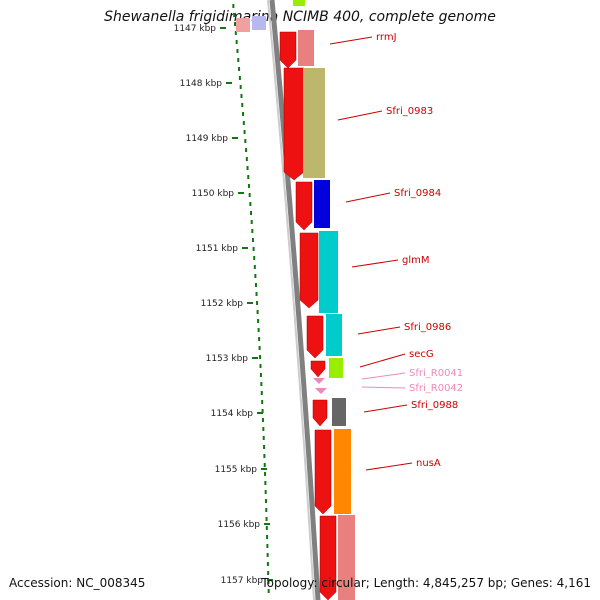 This screenshot has height=600, width=600. I want to click on kbp-tick-label: 1157 kbp, so click(242, 581).